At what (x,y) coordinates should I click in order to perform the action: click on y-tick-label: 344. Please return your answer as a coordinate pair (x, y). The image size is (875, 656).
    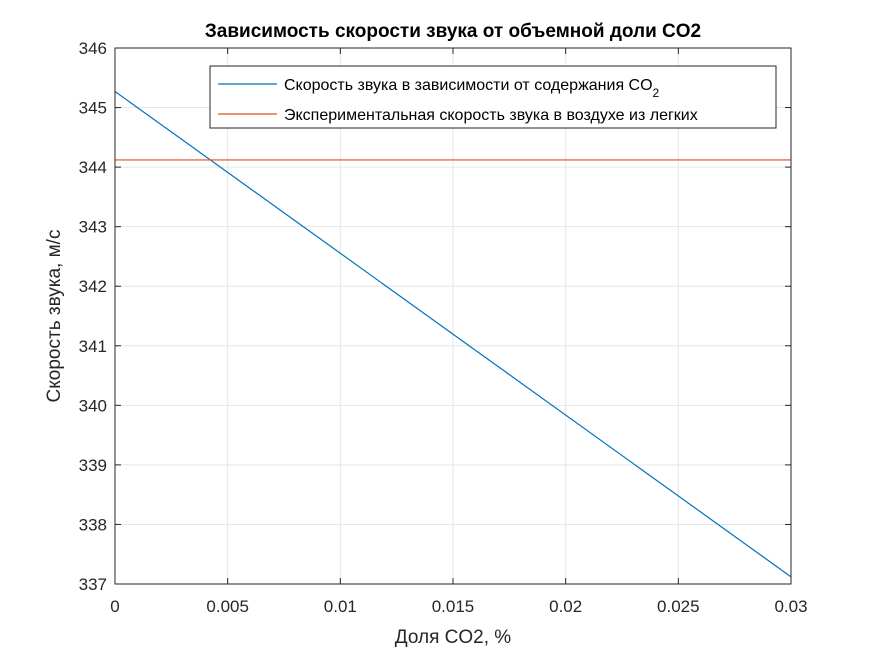
    Looking at the image, I should click on (93, 167).